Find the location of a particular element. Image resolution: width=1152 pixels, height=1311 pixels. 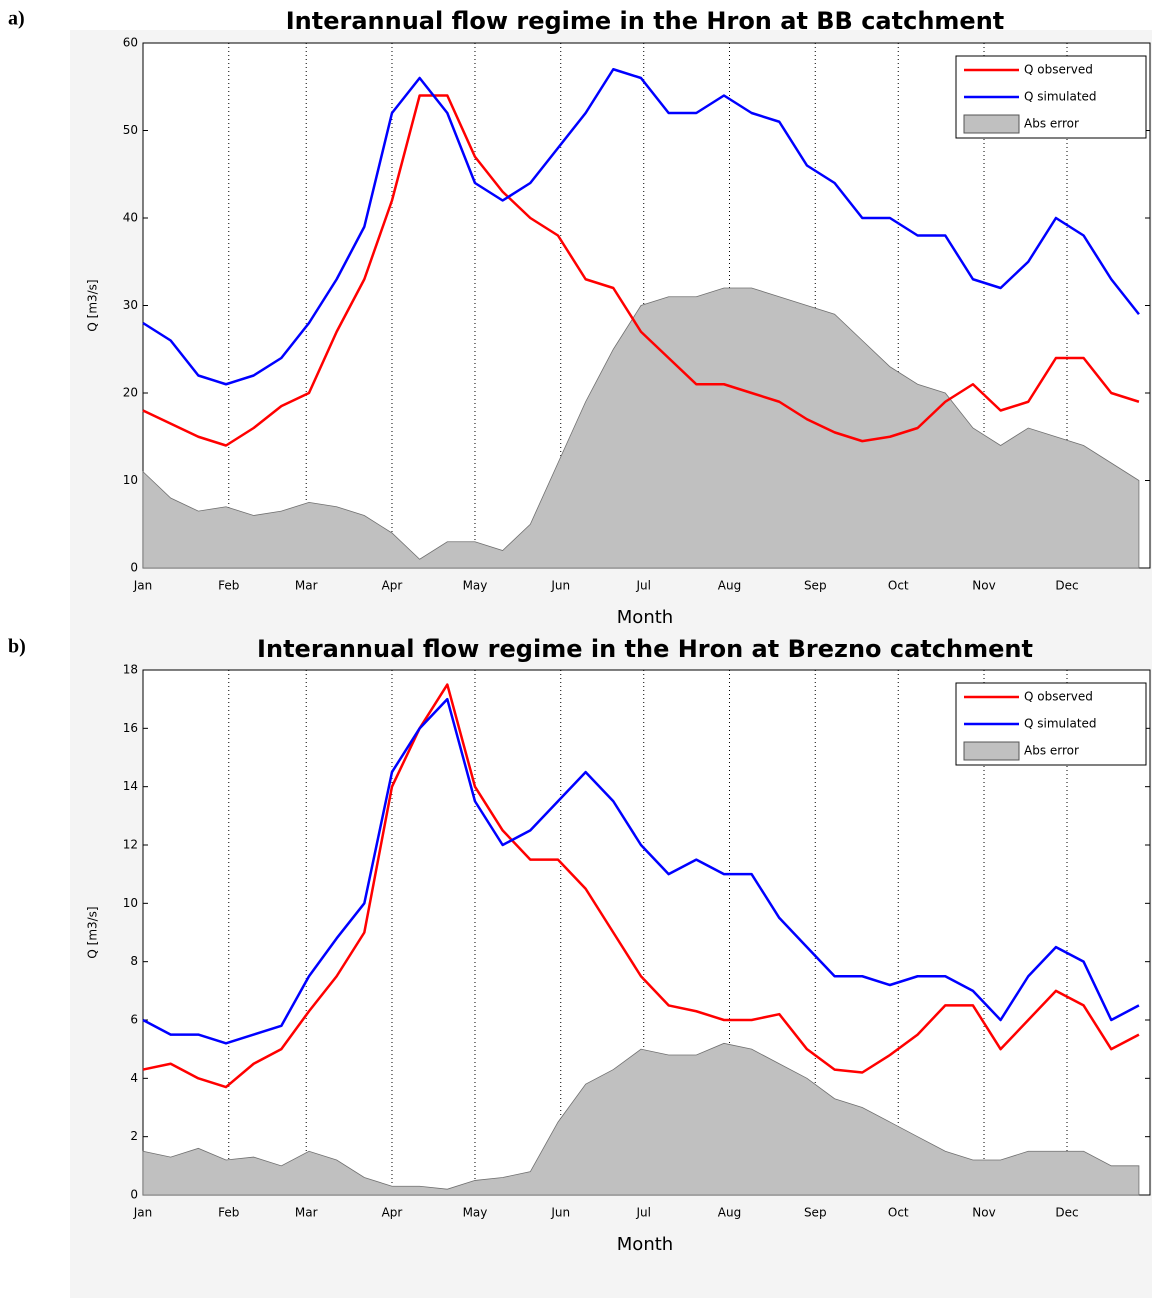

y-tick-label: 4 is located at coordinates (134, 1078).